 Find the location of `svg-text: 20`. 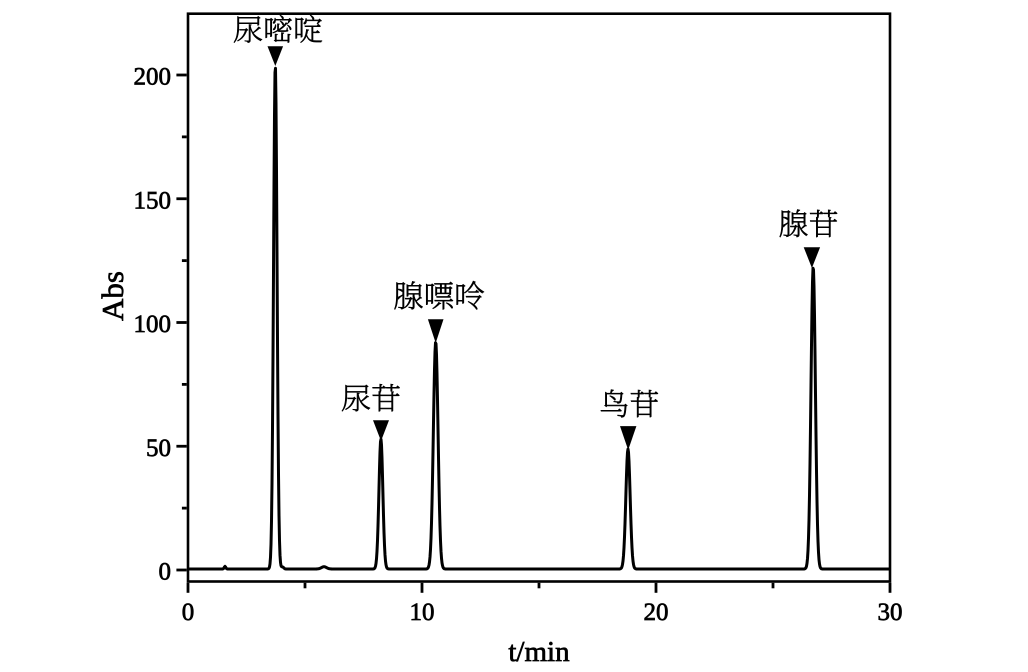

svg-text: 20 is located at coordinates (656, 612).